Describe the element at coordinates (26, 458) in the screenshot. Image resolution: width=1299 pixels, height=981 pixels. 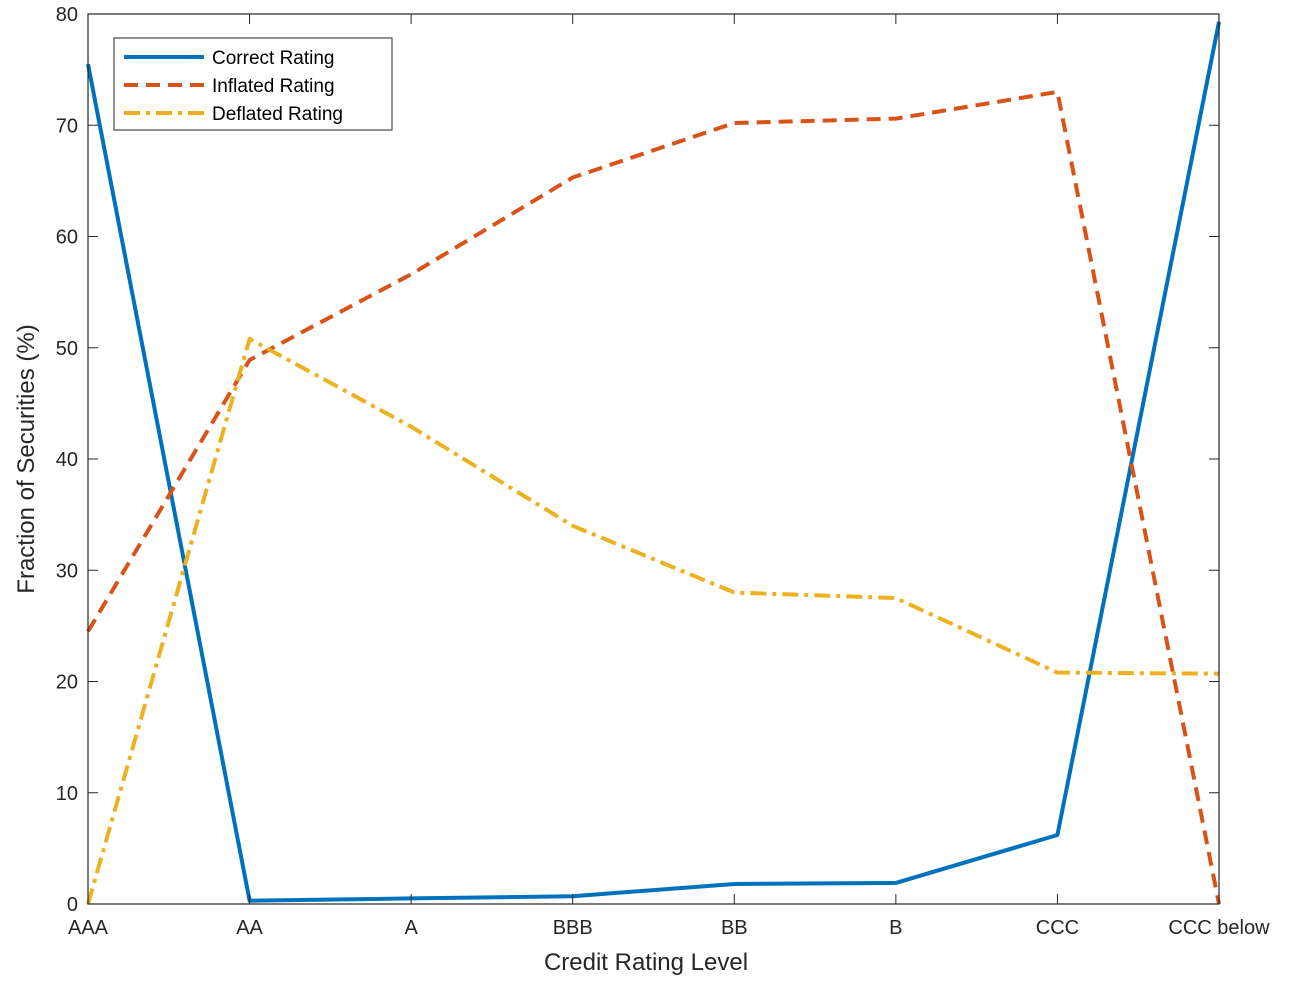
I see `y-axis-title: Fraction of Securities (%)` at that location.